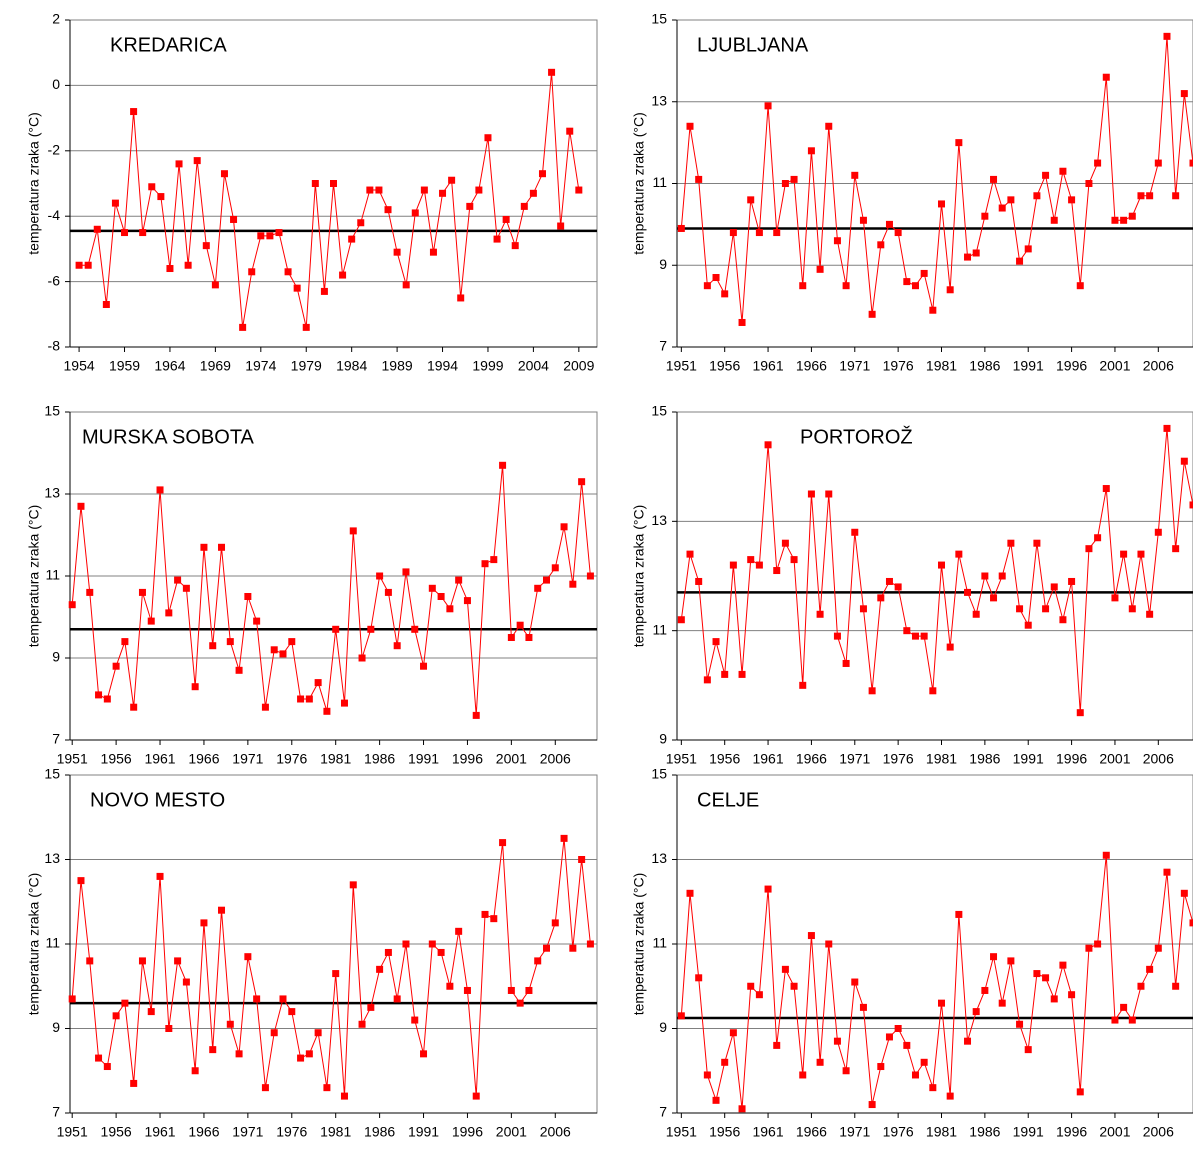 Image resolution: width=1193 pixels, height=1160 pixels. Describe the element at coordinates (659, 520) in the screenshot. I see `y-tick-label: 13` at that location.